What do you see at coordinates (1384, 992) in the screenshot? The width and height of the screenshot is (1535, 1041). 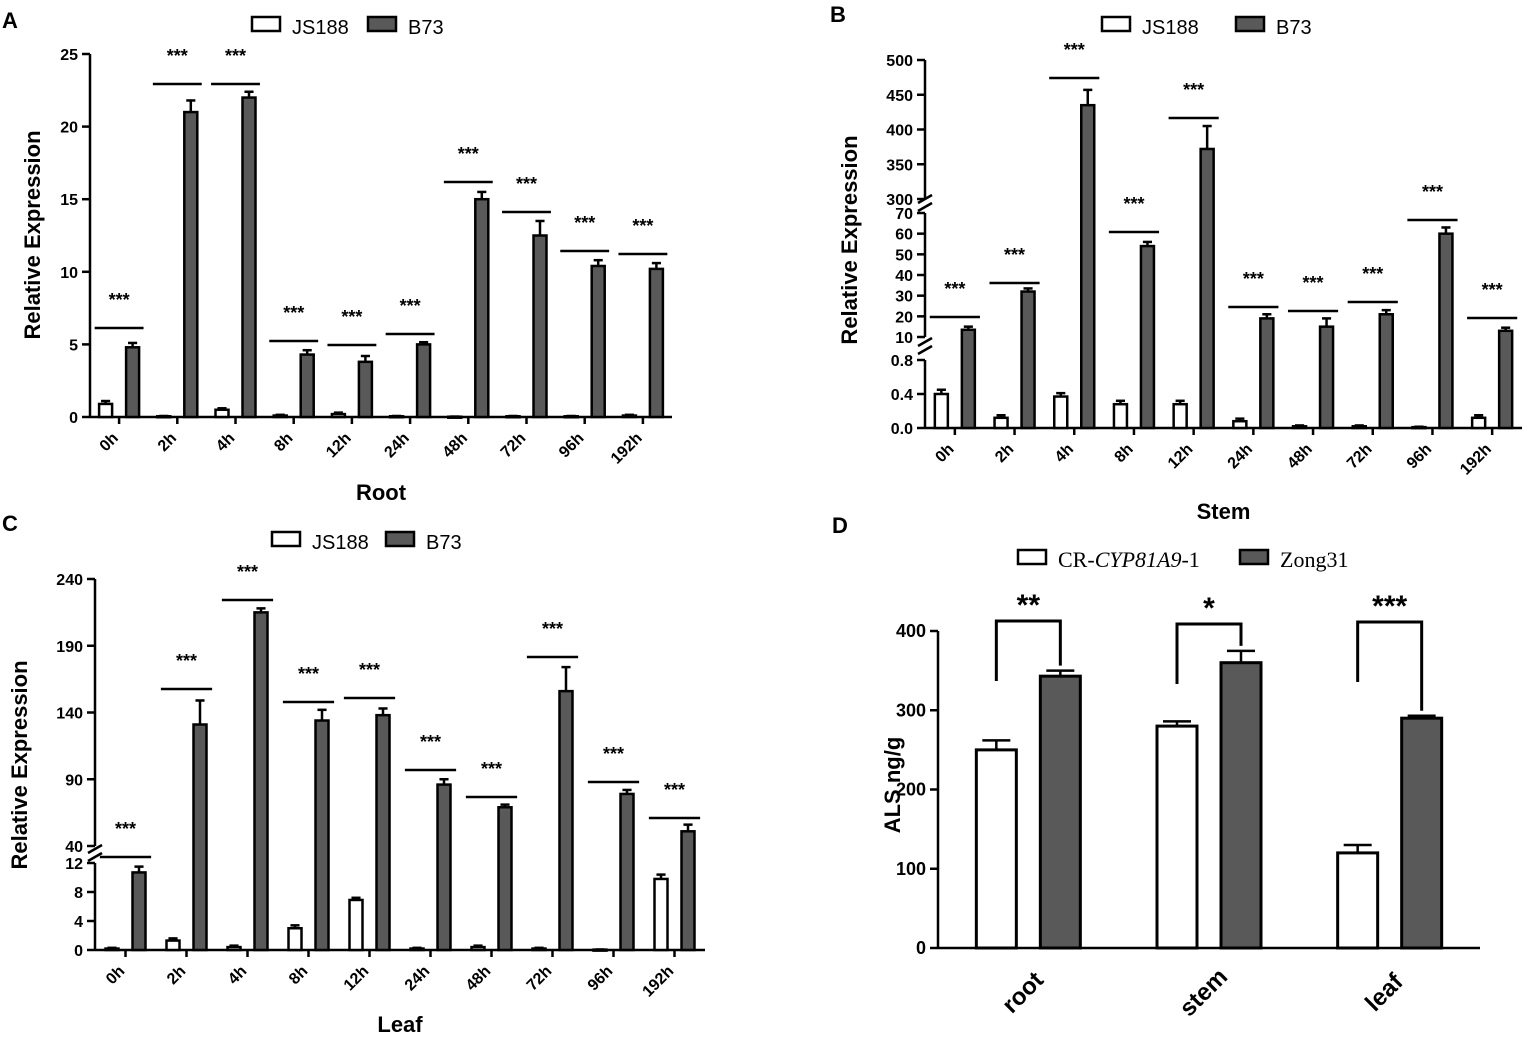 I see `x-tick-label: leaf` at bounding box center [1384, 992].